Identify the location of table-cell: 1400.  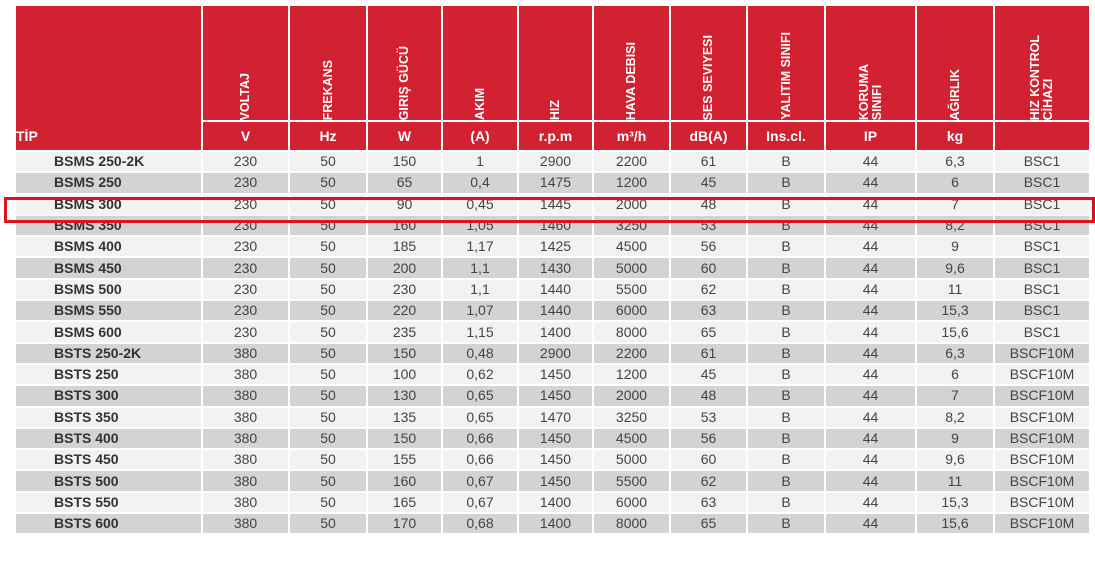
(555, 332).